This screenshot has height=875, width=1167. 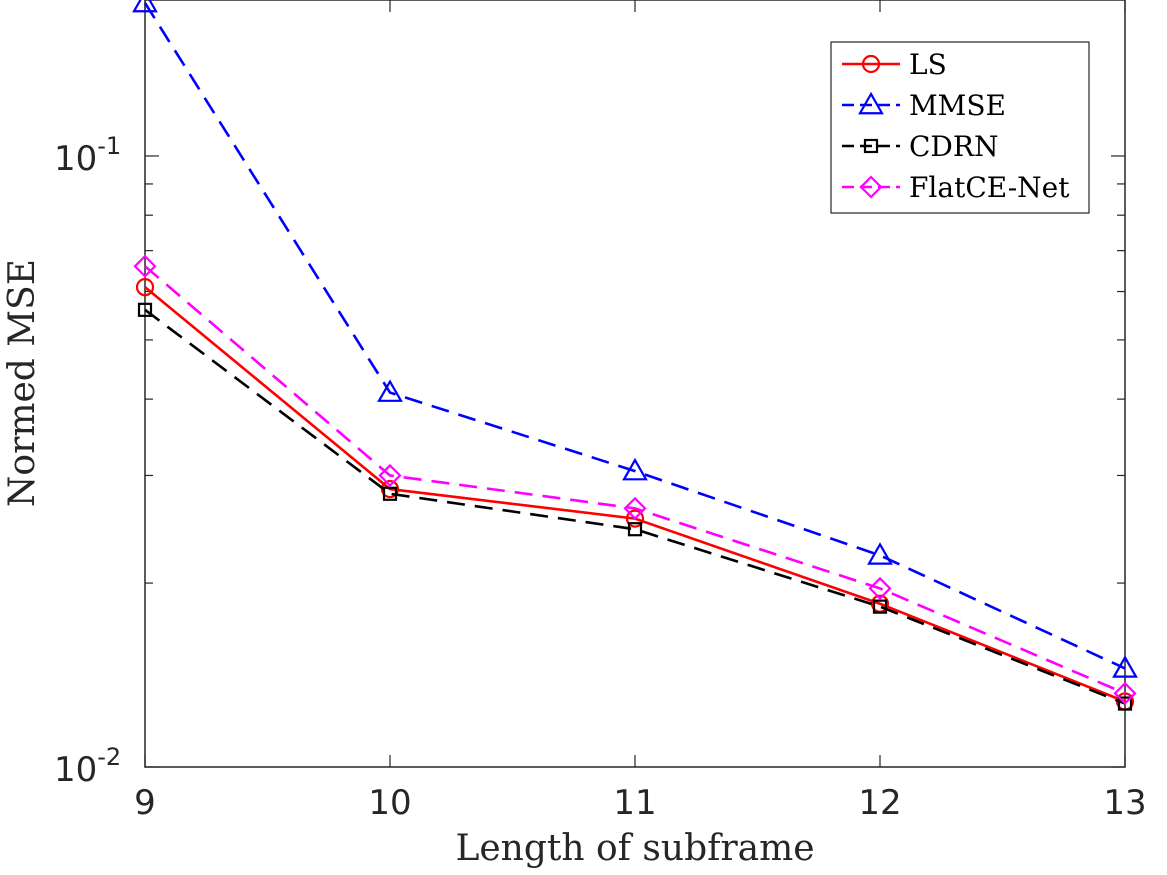 I want to click on legend-entry-mmse: MMSE, so click(x=924, y=105).